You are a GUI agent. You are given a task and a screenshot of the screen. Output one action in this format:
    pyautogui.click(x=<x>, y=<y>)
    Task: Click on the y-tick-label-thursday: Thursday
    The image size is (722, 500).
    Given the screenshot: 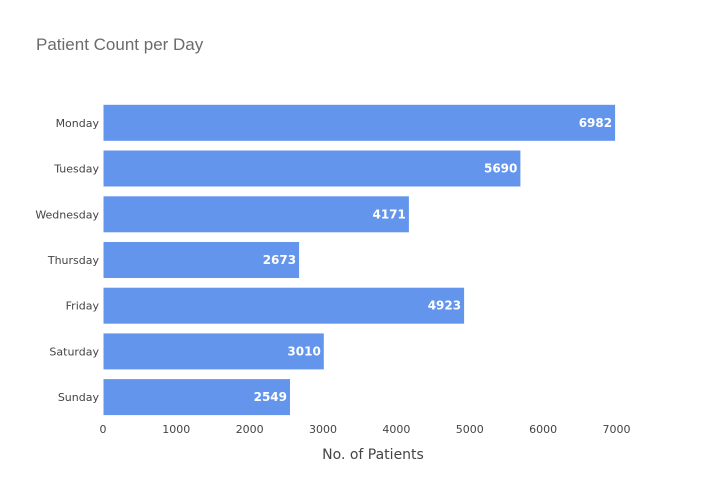 What is the action you would take?
    pyautogui.click(x=73, y=260)
    